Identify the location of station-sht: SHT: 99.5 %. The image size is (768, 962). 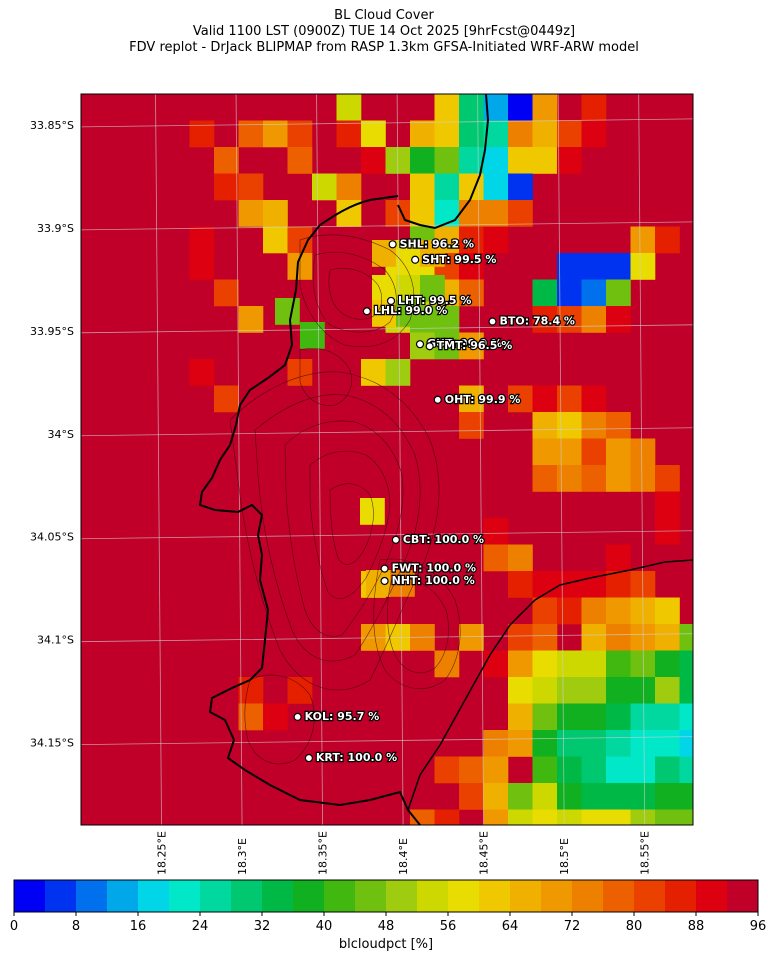
(454, 259).